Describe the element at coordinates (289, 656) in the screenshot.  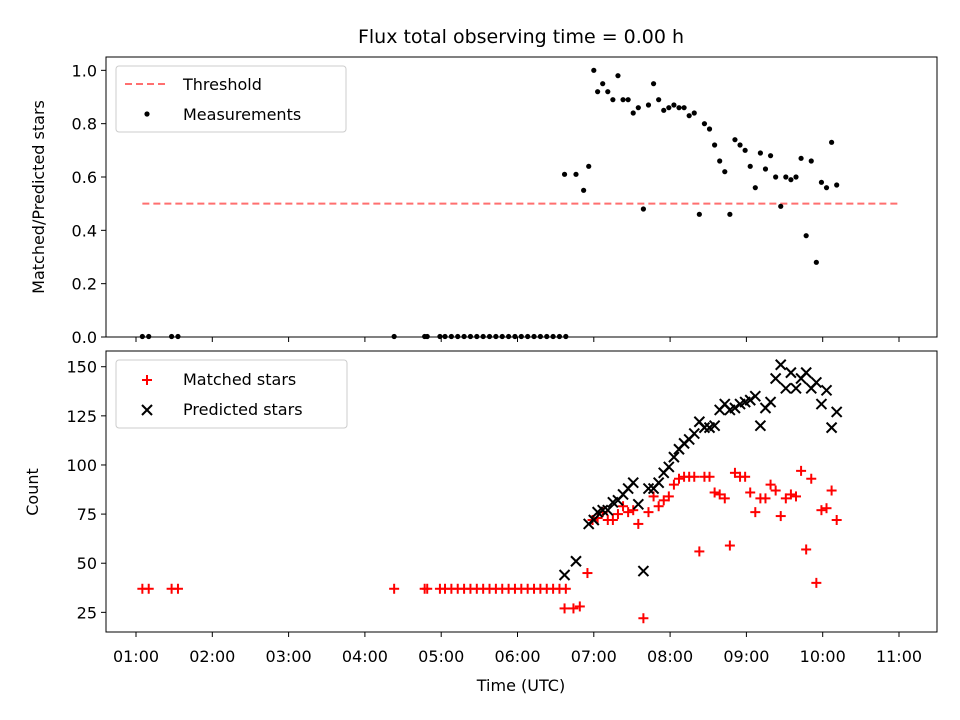
I see `x-tick-label: 03:00` at that location.